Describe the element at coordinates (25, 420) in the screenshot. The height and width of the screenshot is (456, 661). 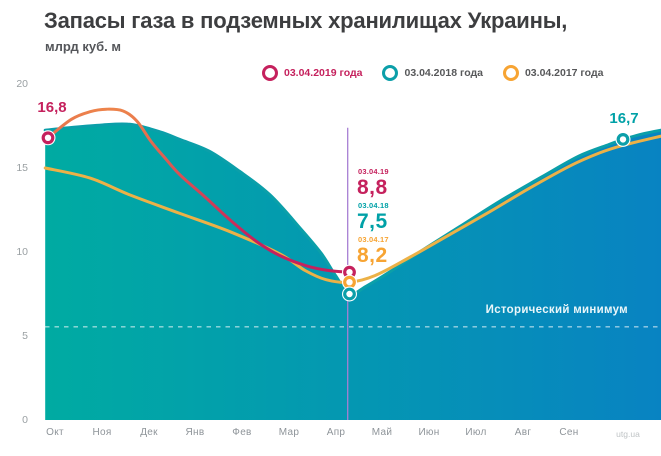
I see `y-tick-label-0: 0` at that location.